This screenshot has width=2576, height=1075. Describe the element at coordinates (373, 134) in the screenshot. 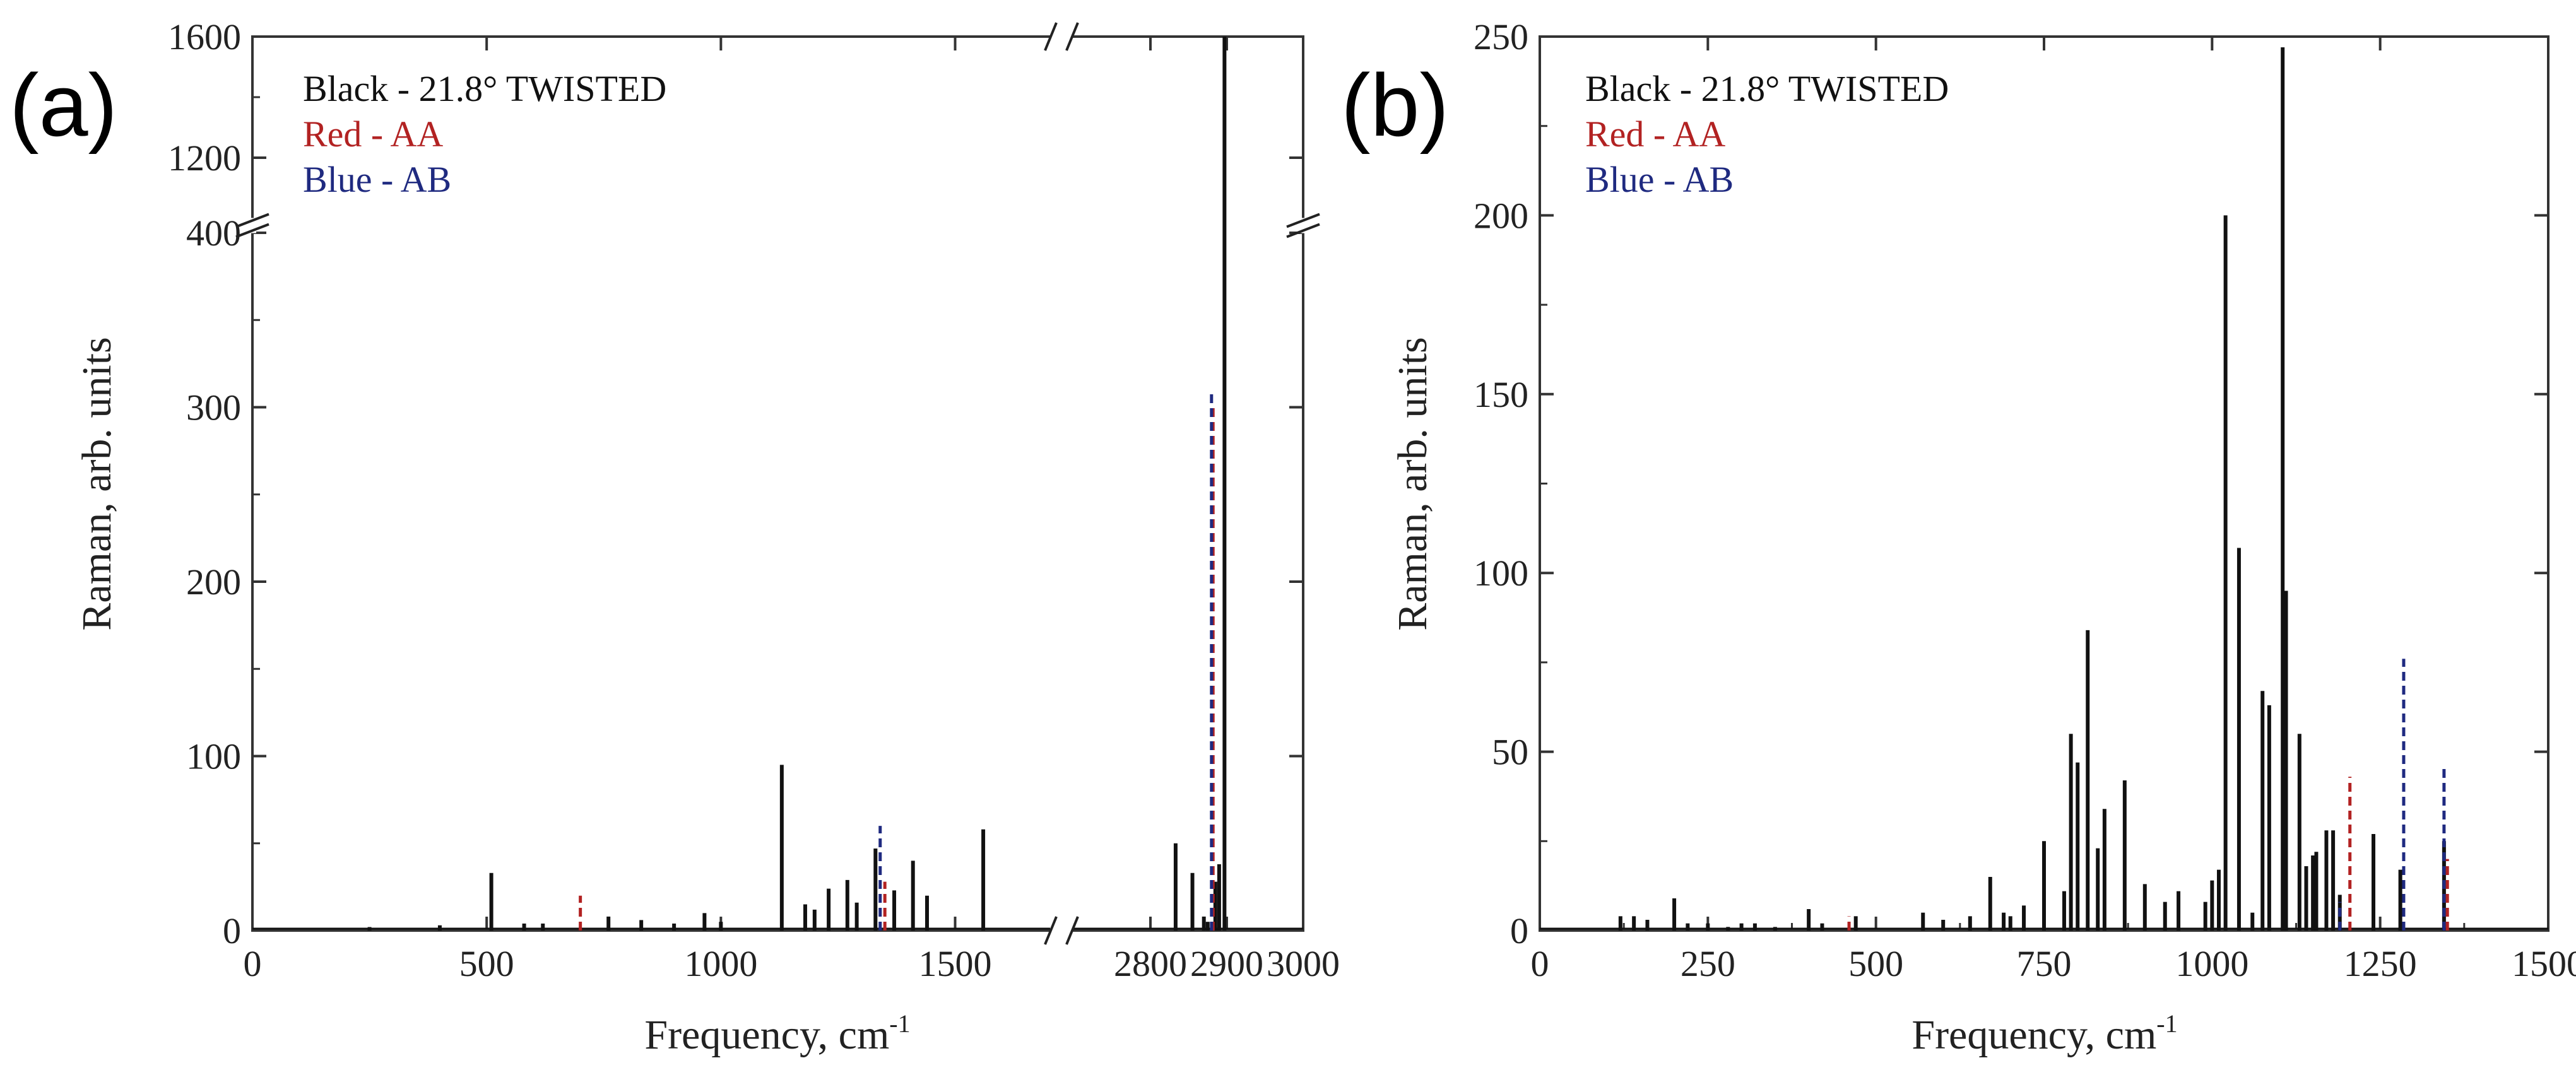

I see `legend-a-red: Red - AA` at that location.